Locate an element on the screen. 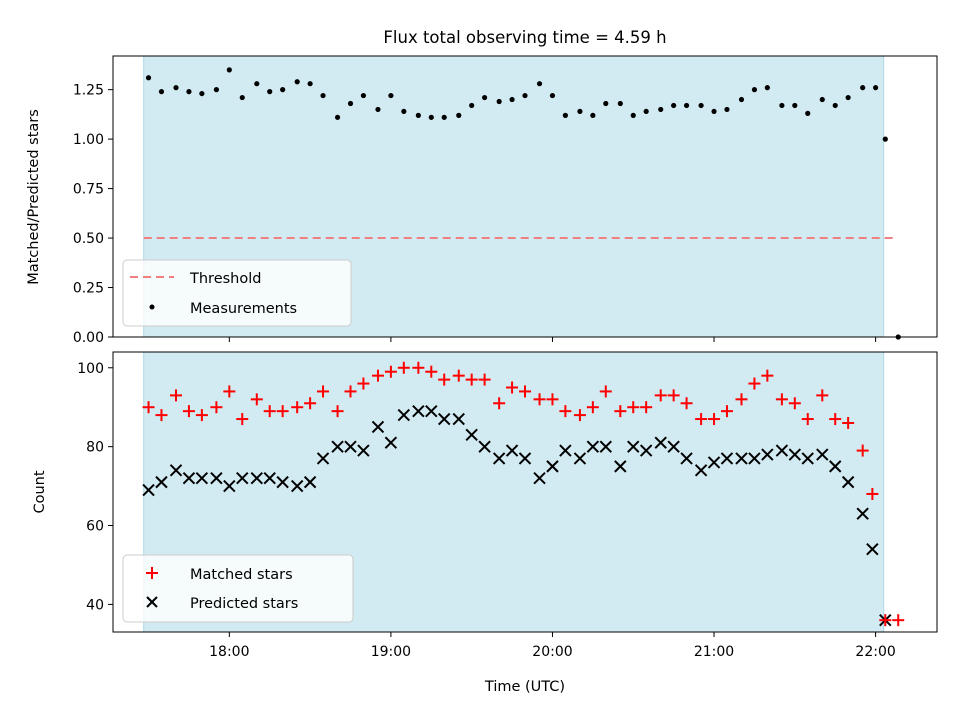 Image resolution: width=960 pixels, height=720 pixels. y-tick-label: 1.00 is located at coordinates (88, 140).